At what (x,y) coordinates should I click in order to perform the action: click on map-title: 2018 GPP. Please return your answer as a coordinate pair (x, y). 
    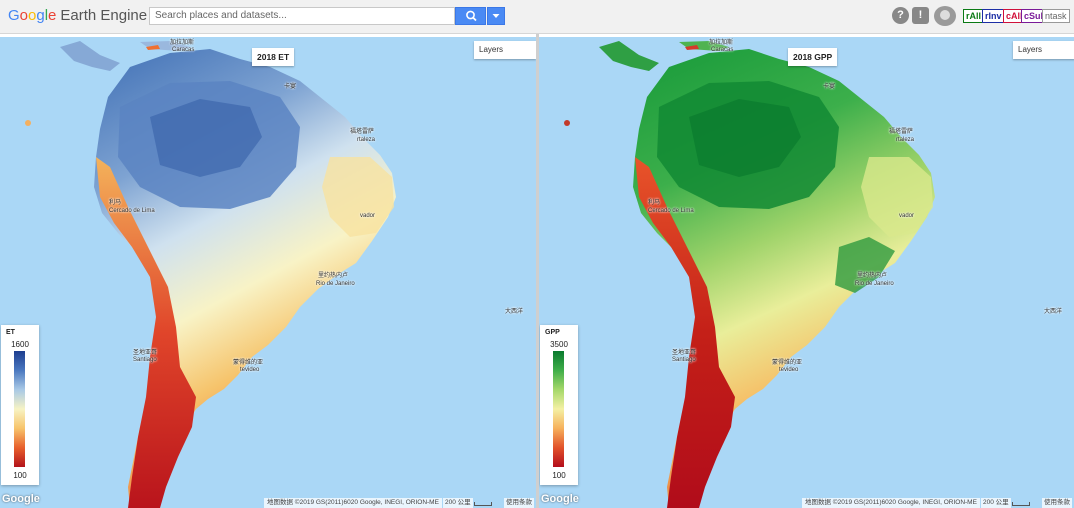
    Looking at the image, I should click on (813, 57).